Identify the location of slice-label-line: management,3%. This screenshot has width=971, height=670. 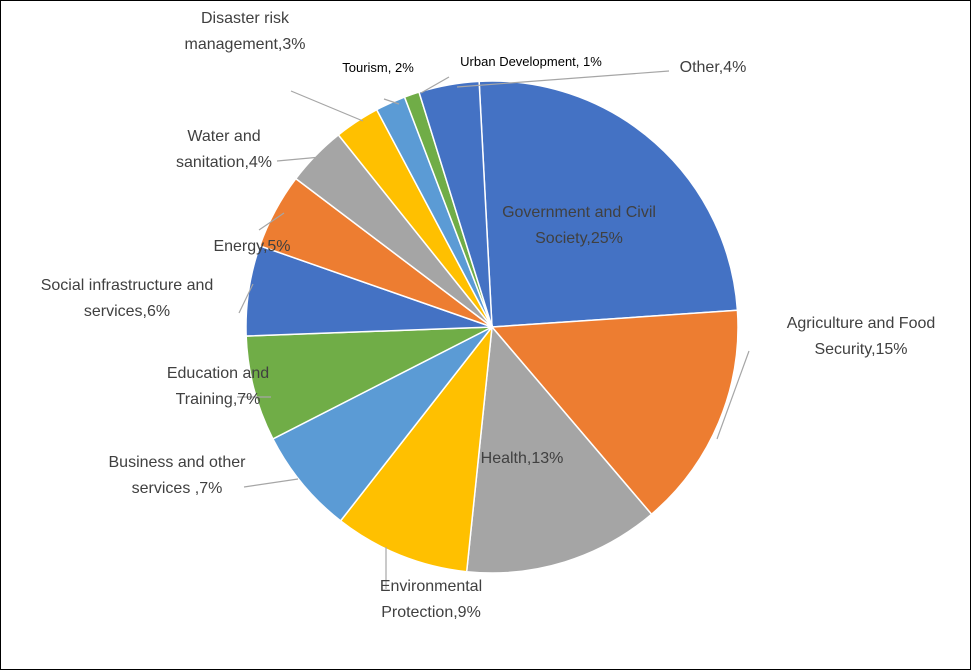
(245, 44).